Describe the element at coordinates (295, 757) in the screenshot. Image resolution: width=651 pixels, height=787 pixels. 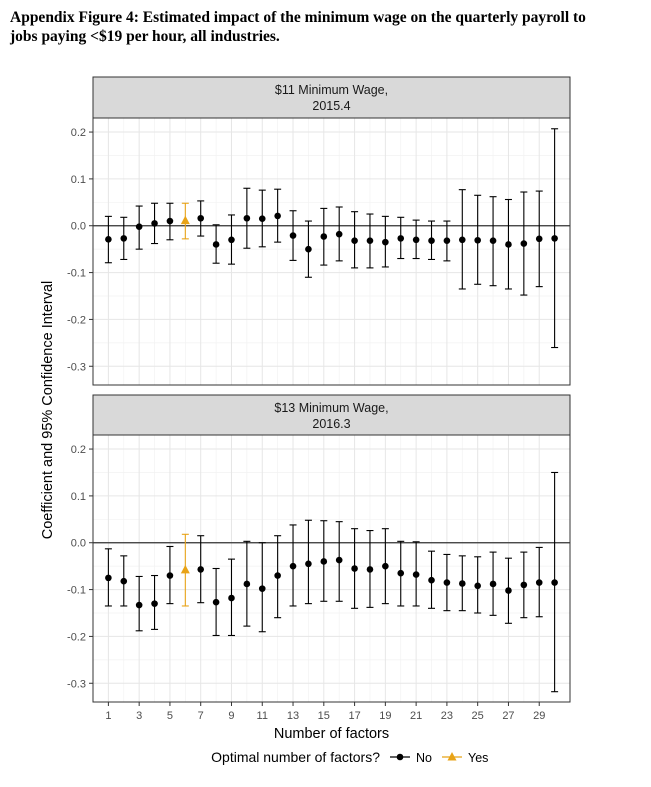
I see `legend-title: Optimal number of factors?` at that location.